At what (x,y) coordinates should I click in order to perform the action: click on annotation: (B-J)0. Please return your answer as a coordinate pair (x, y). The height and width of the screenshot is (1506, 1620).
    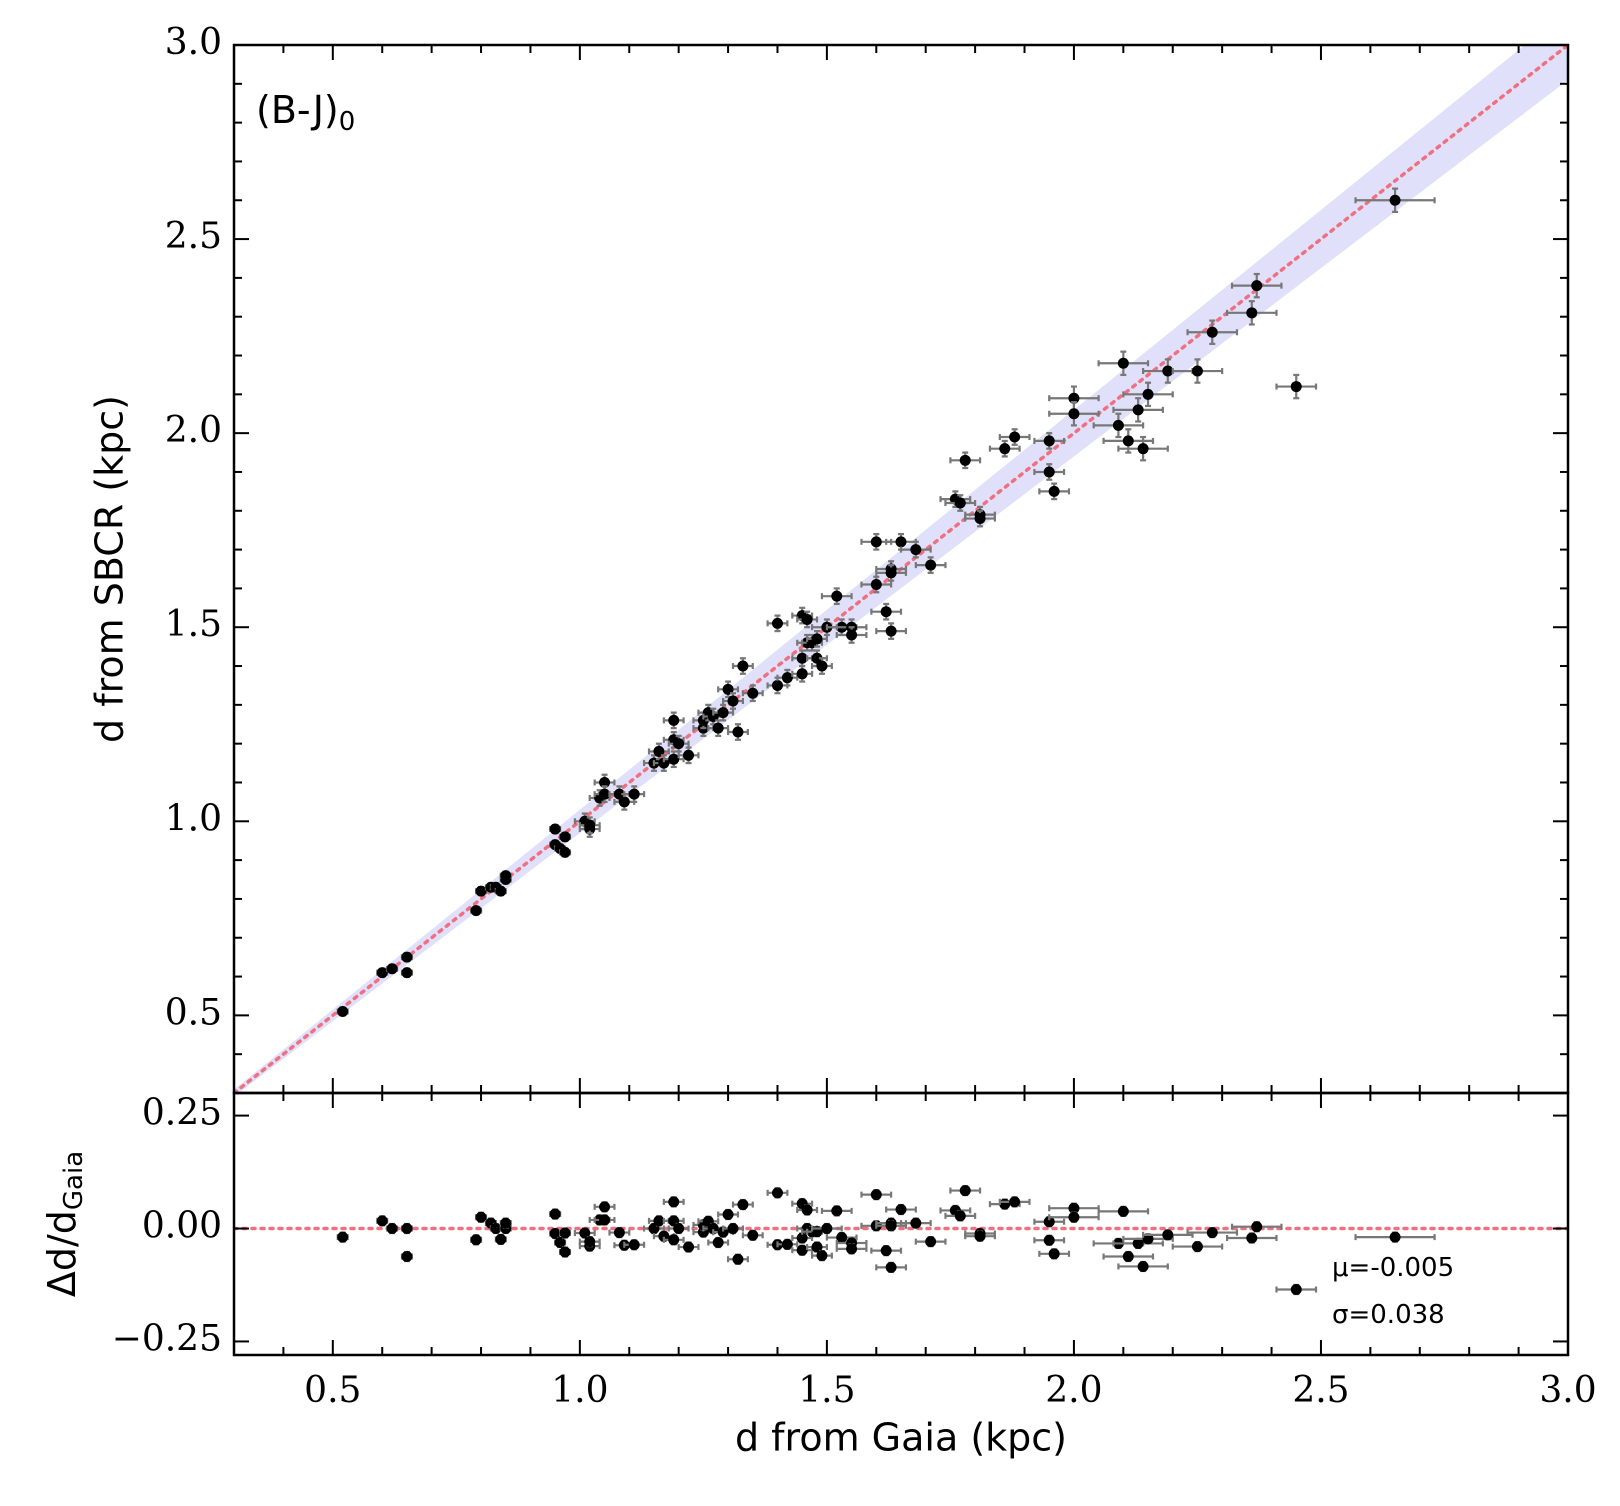
    Looking at the image, I should click on (305, 112).